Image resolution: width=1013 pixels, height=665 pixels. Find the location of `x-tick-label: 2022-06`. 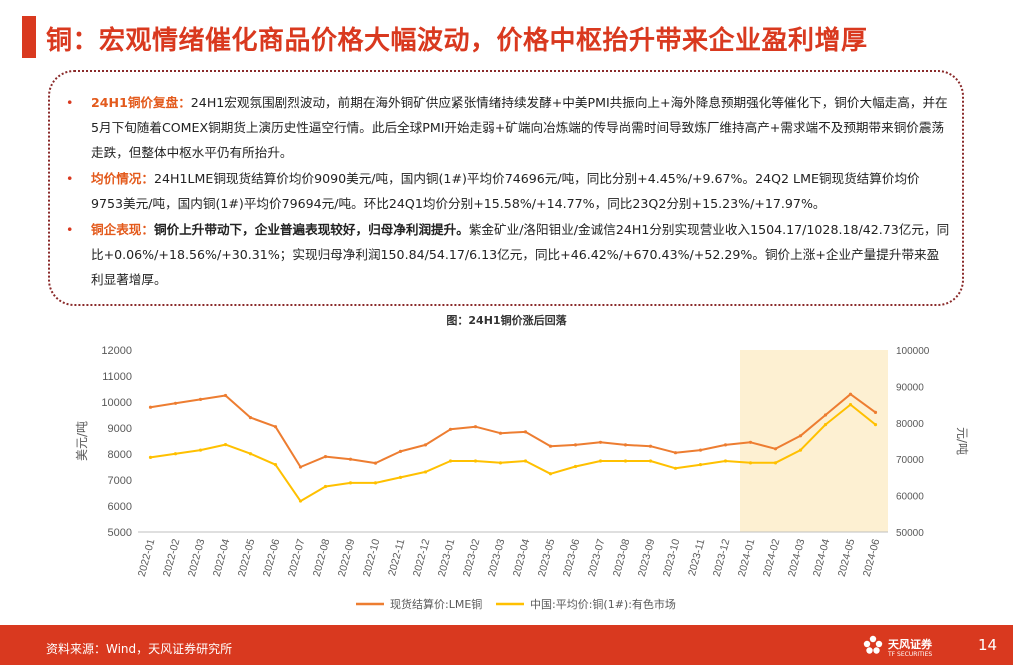

x-tick-label: 2022-06 is located at coordinates (272, 558).